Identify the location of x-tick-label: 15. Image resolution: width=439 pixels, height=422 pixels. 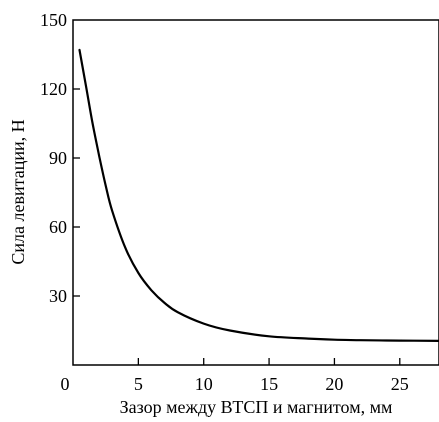
(269, 384).